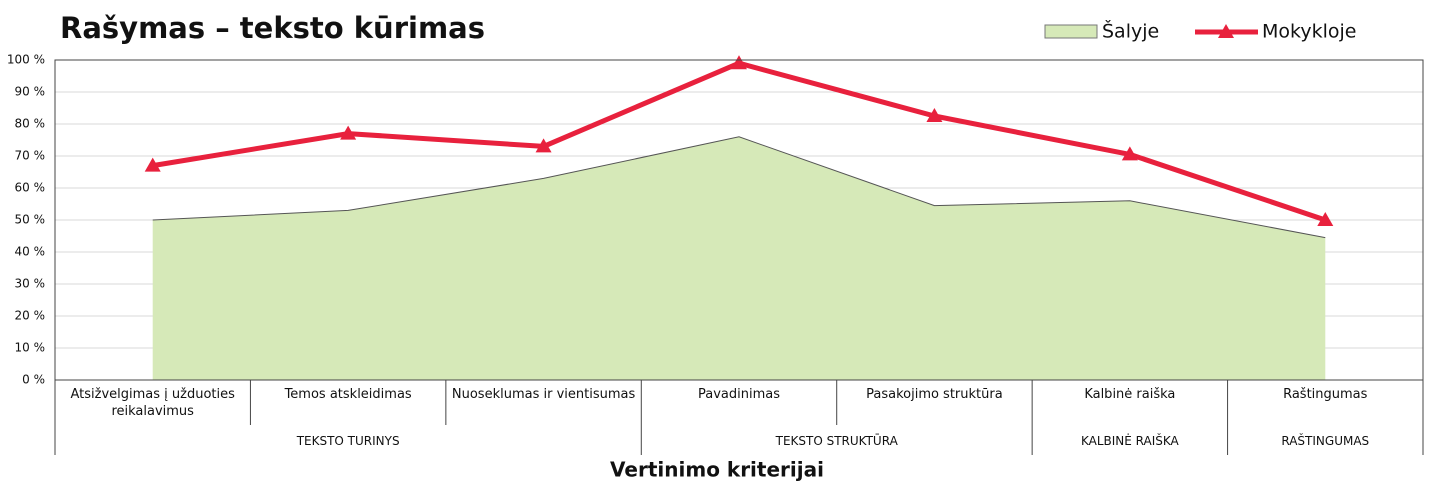 This screenshot has height=488, width=1433. I want to click on x-tick-label: Raštingumas, so click(1325, 394).